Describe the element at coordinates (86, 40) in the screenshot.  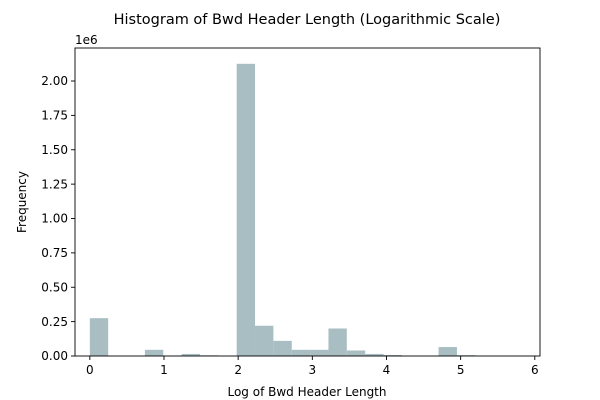
I see `y-offset-label: 1e6` at that location.